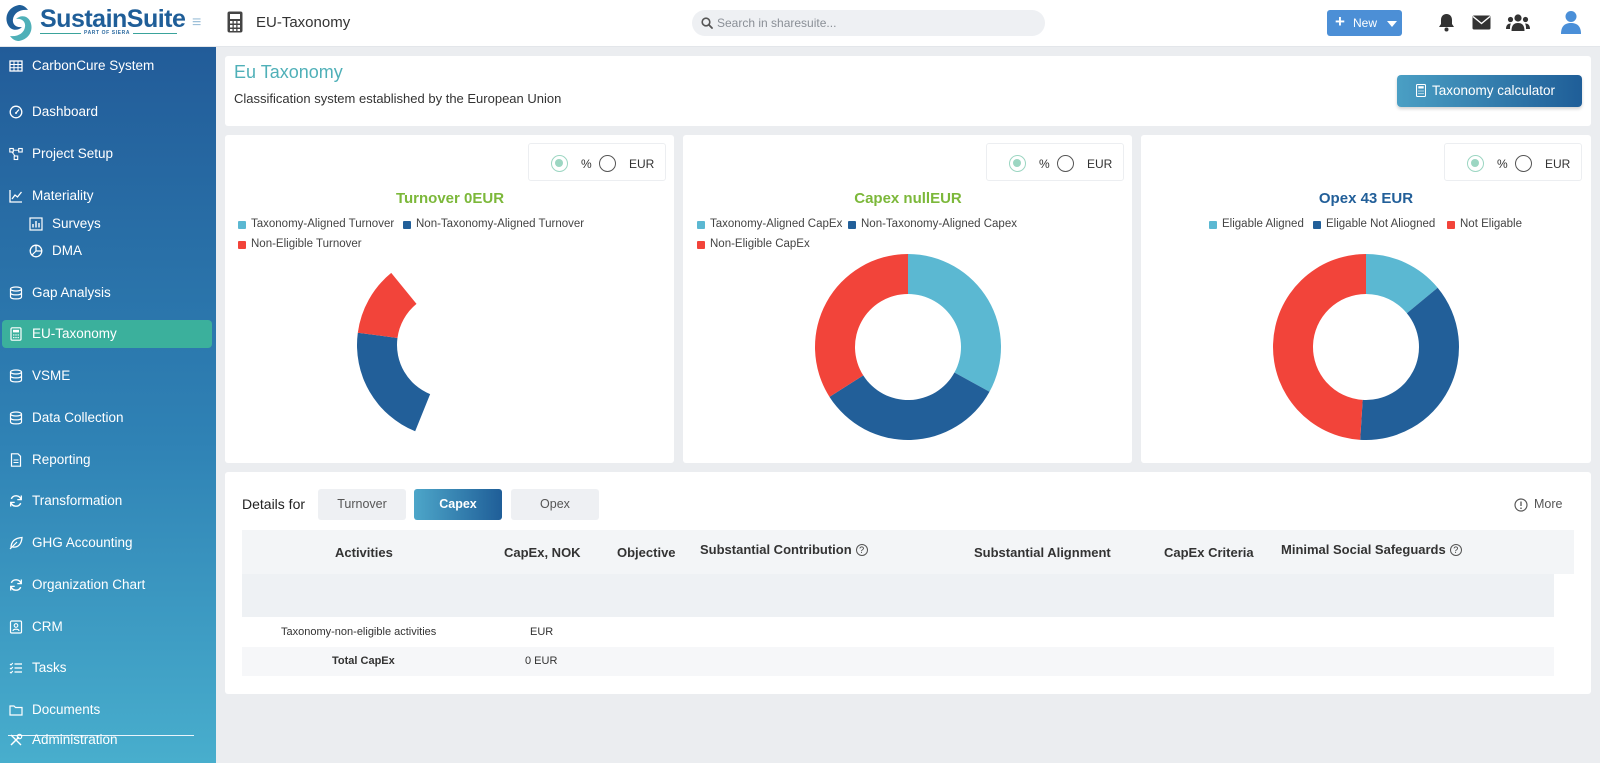 This screenshot has width=1600, height=763. What do you see at coordinates (61, 459) in the screenshot?
I see `sidebar-item-label: Reporting` at bounding box center [61, 459].